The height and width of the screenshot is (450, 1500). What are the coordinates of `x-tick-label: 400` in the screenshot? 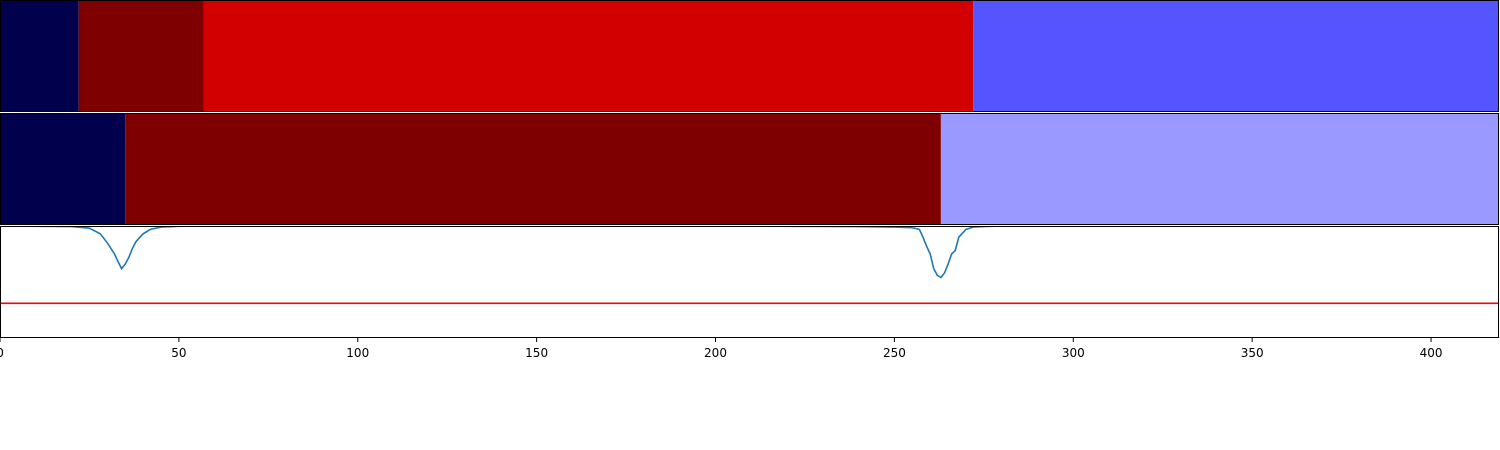 It's located at (1431, 353).